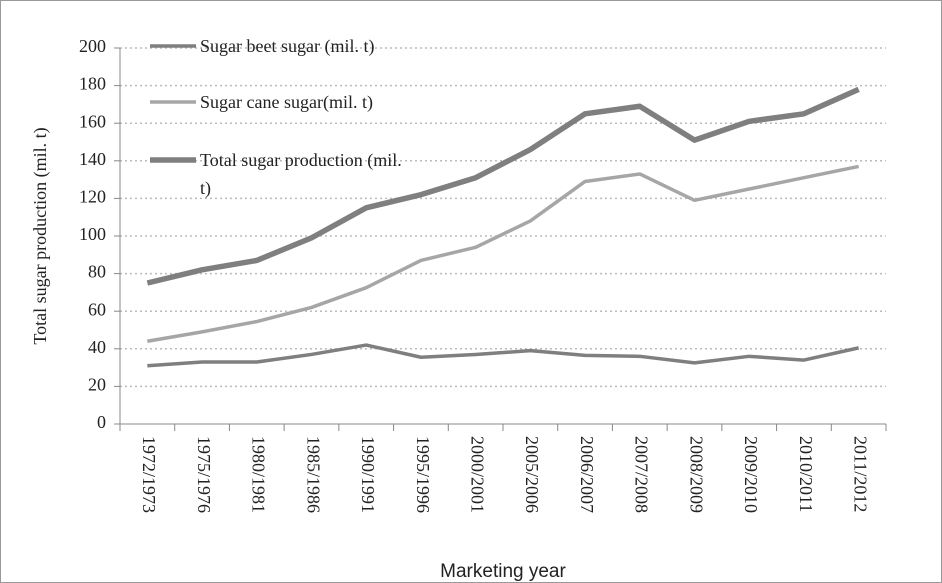  Describe the element at coordinates (97, 347) in the screenshot. I see `y-tick-label: 40` at that location.